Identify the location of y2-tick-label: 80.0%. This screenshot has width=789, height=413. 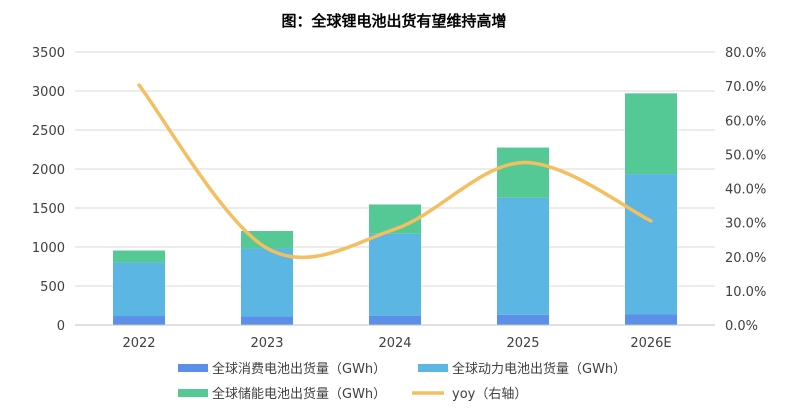
(745, 53).